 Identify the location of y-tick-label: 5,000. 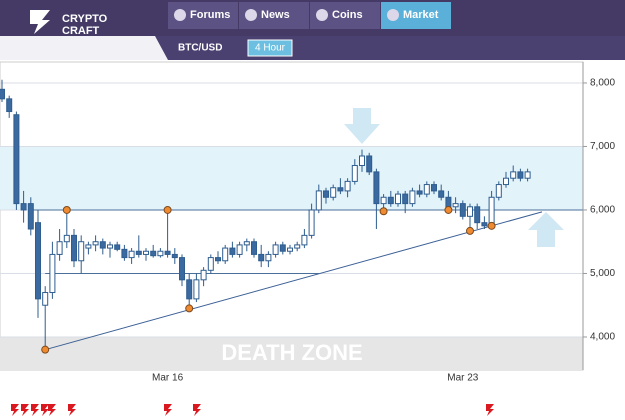
(602, 273).